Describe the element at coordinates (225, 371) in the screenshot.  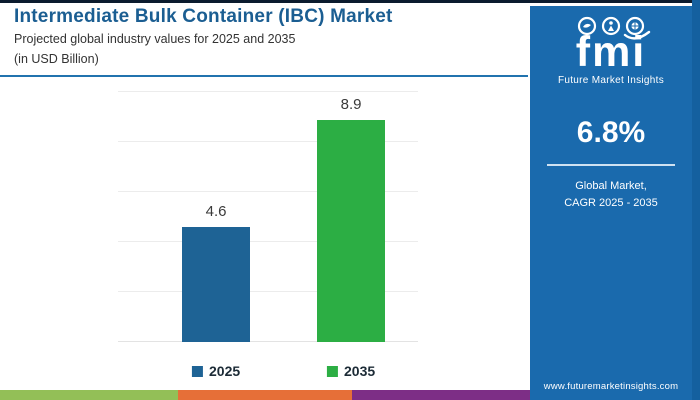
I see `legend-label-2025: 2025` at that location.